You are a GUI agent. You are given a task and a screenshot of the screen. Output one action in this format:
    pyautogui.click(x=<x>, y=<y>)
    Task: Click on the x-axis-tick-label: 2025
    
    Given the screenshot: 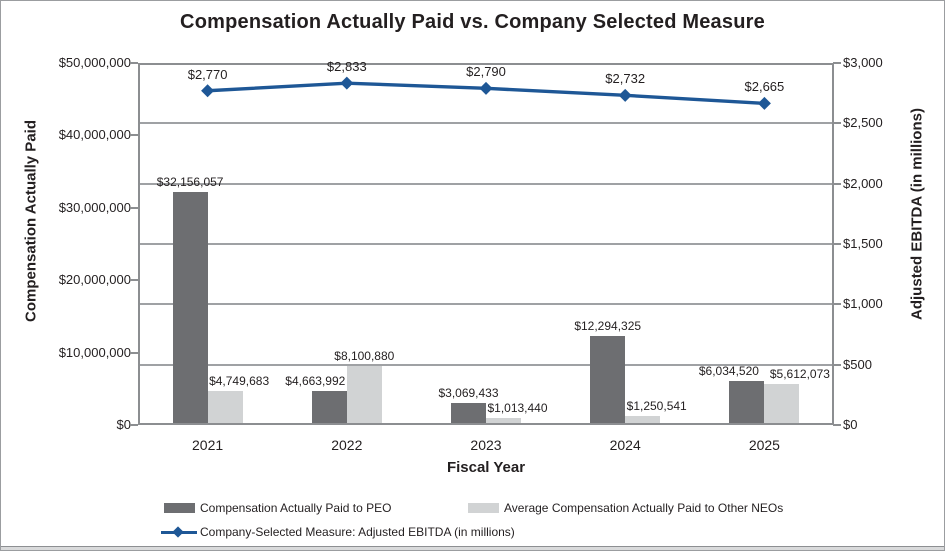 What is the action you would take?
    pyautogui.click(x=764, y=445)
    